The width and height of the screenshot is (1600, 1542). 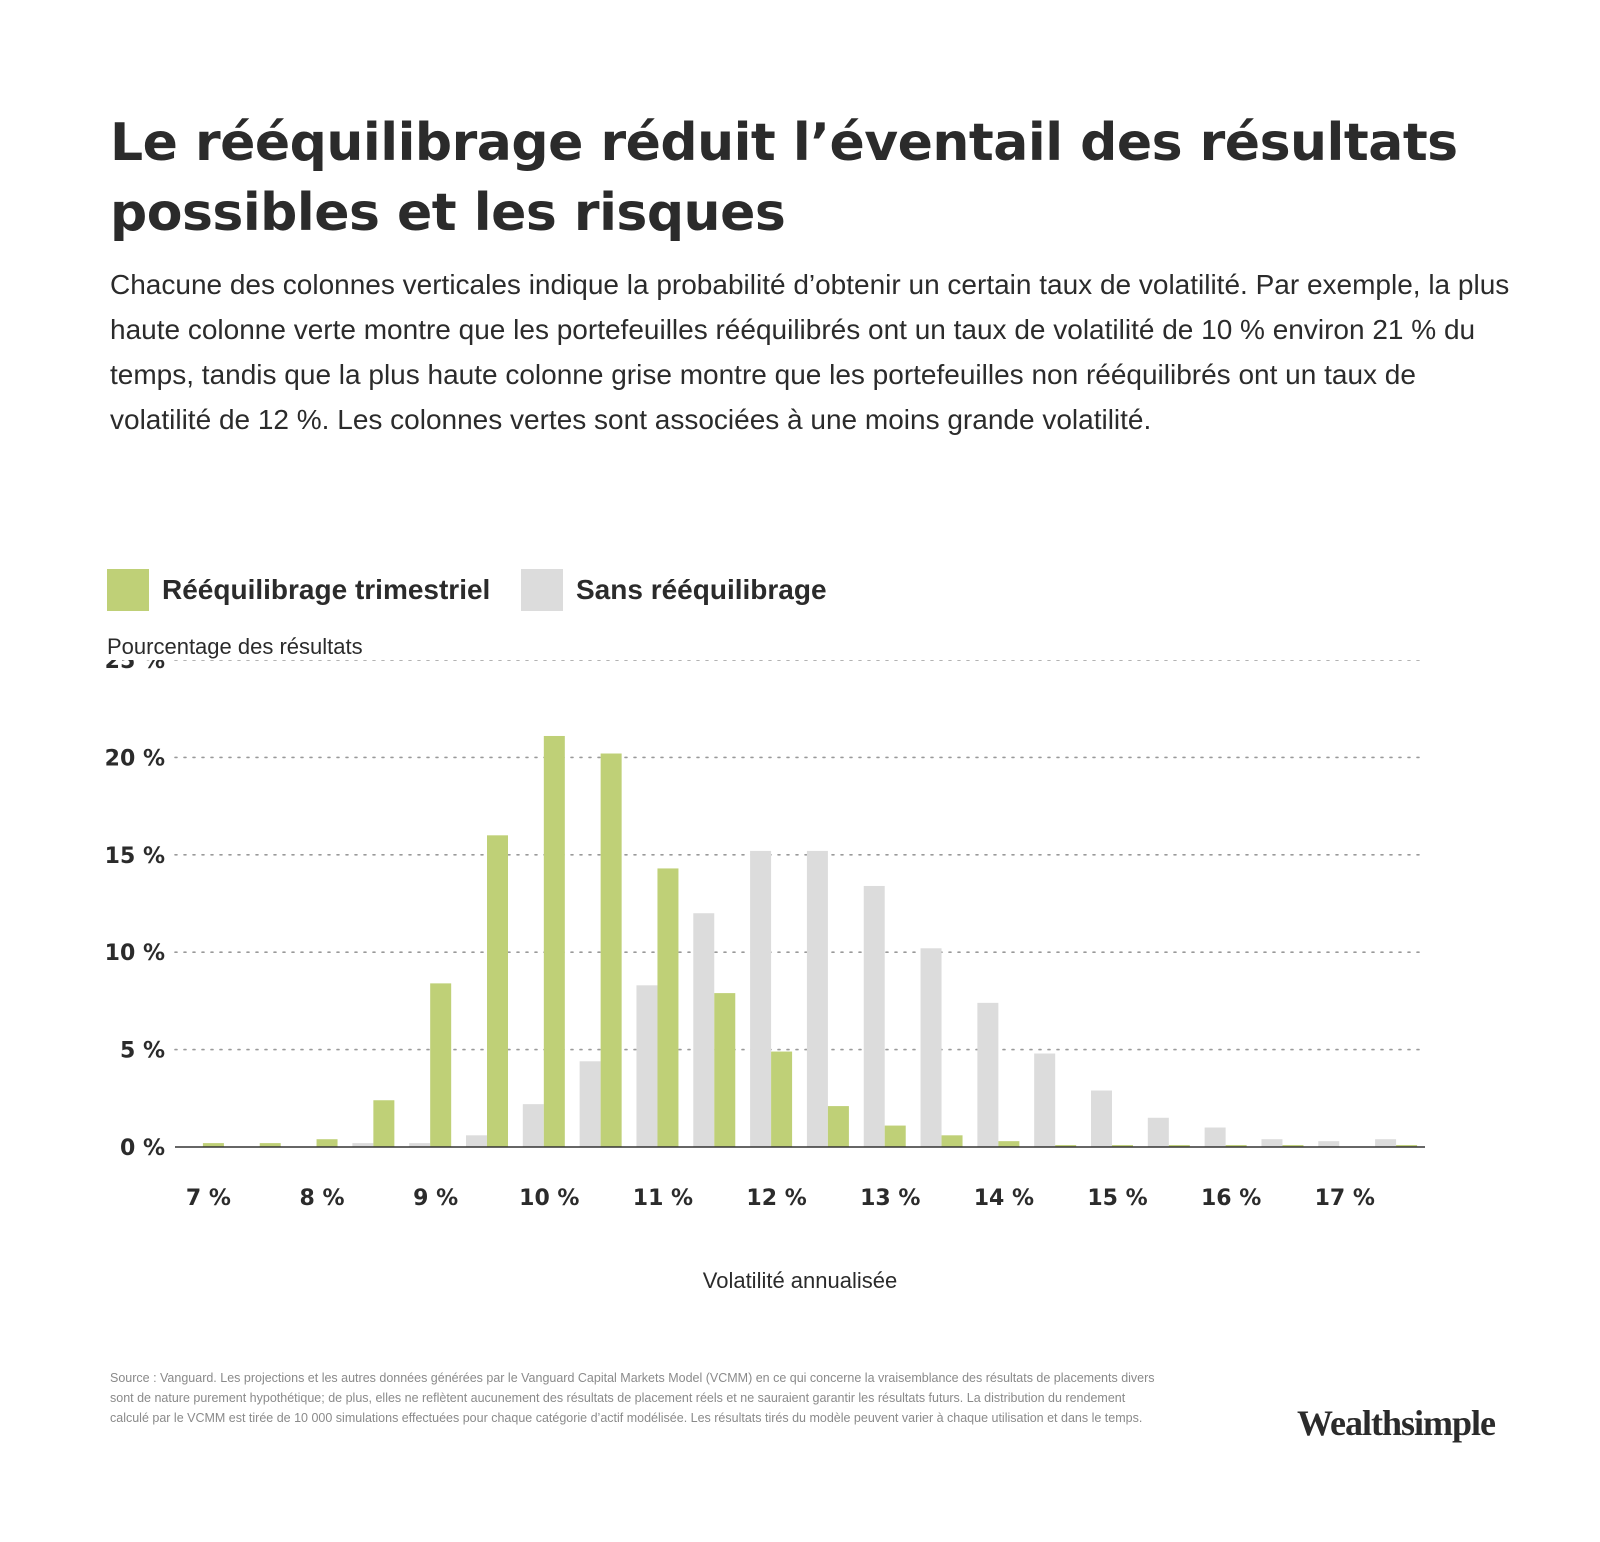 I want to click on x-tick-label: 10 %, so click(x=549, y=1198).